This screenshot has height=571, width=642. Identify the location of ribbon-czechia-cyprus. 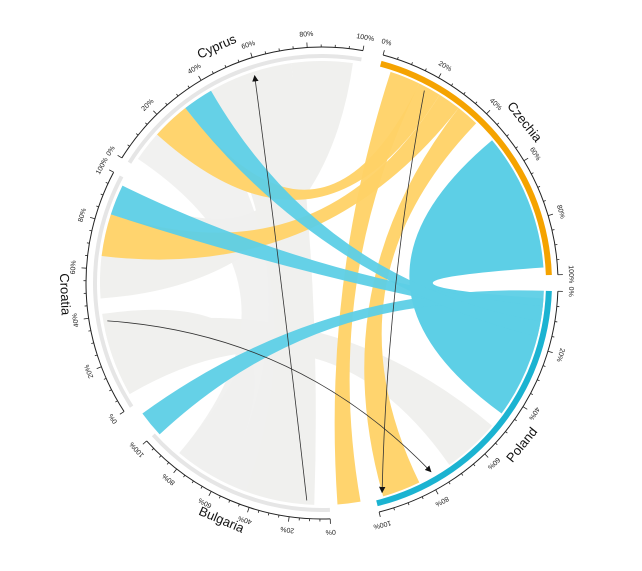
(298, 141).